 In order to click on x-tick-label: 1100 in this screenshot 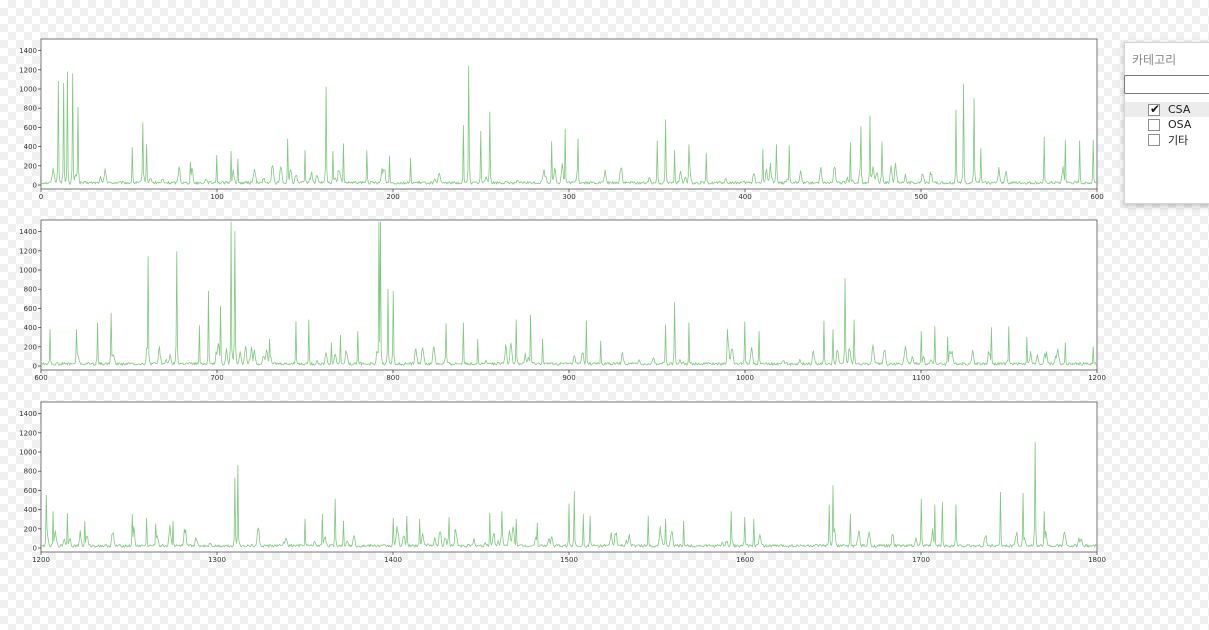, I will do `click(921, 378)`.